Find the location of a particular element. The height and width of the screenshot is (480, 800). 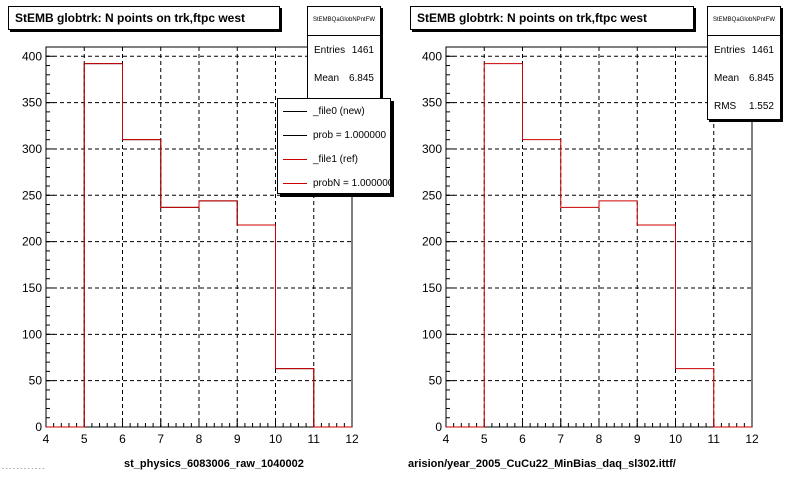

legend-entry: _file0 (new) is located at coordinates (334, 111).